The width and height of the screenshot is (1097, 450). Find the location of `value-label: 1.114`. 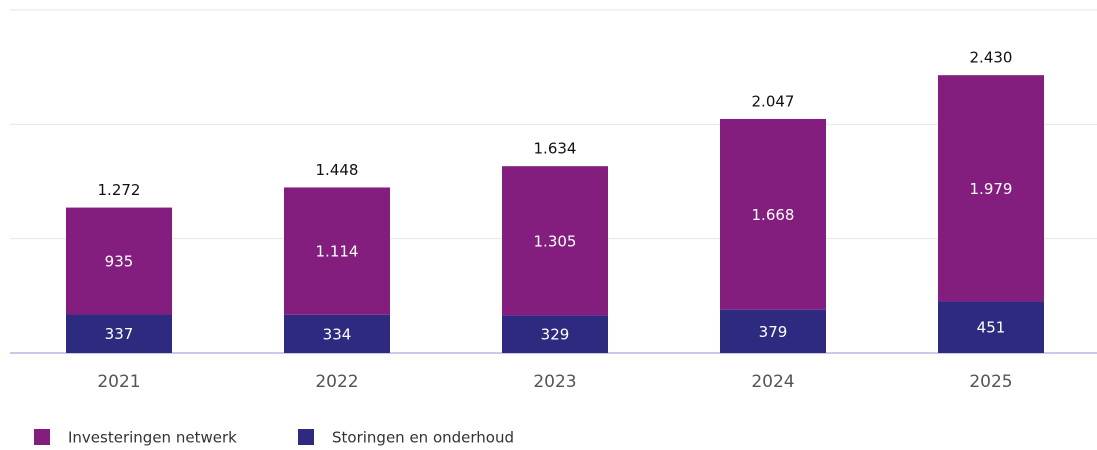

value-label: 1.114 is located at coordinates (337, 252).